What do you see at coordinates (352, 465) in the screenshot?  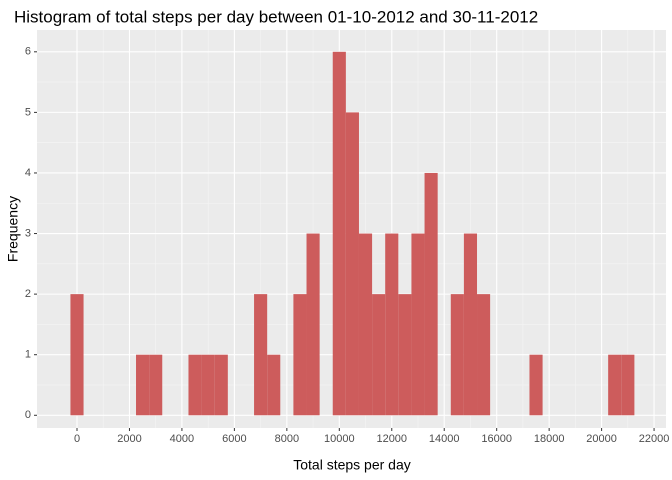 I see `x-axis-title: Total steps per day` at bounding box center [352, 465].